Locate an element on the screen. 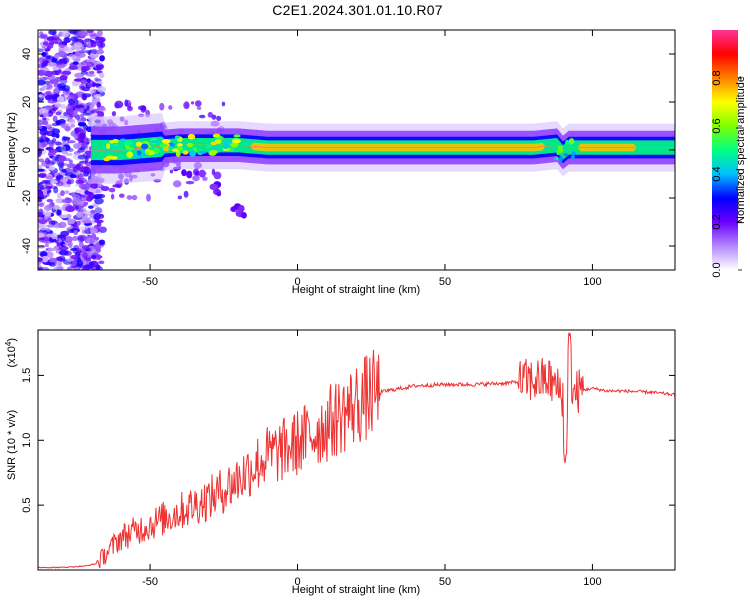 The width and height of the screenshot is (750, 600). snr-x-tick-label: -50 is located at coordinates (150, 582).